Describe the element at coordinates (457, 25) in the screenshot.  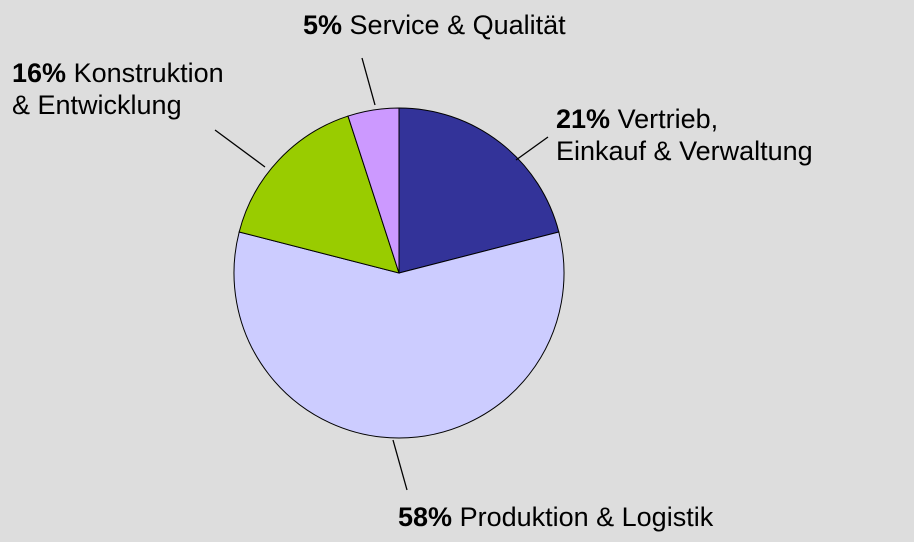
I see `category-label: Service & Qualität` at that location.